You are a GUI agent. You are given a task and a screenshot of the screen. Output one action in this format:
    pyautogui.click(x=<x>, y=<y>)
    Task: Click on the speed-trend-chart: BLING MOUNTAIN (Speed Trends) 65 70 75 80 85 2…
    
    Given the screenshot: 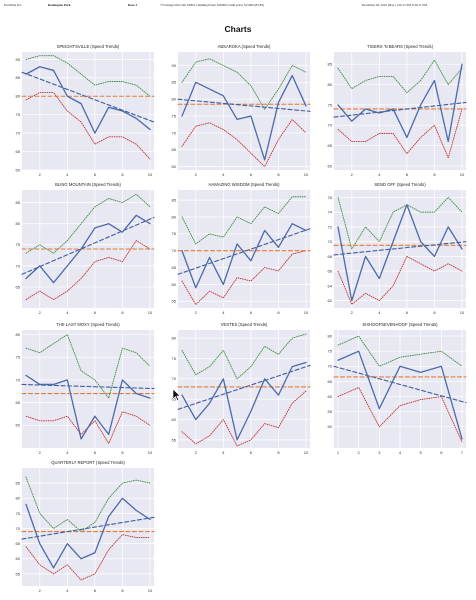 What is the action you would take?
    pyautogui.click(x=85, y=250)
    